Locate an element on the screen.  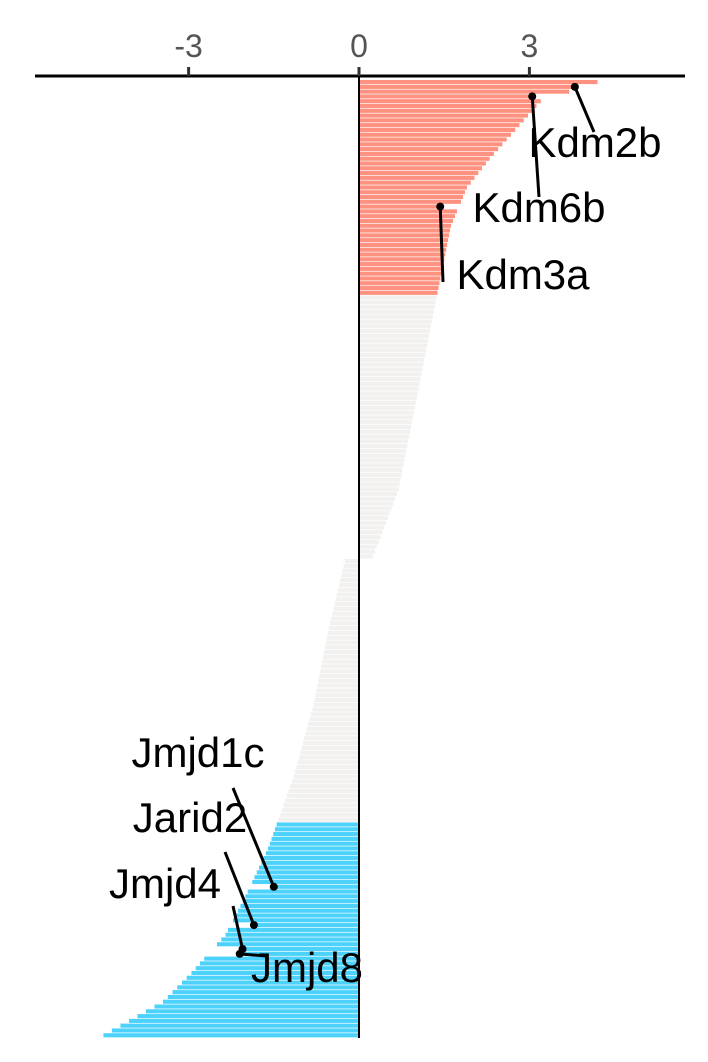
axis-ticks: -3 0 3 is located at coordinates (356, 52).